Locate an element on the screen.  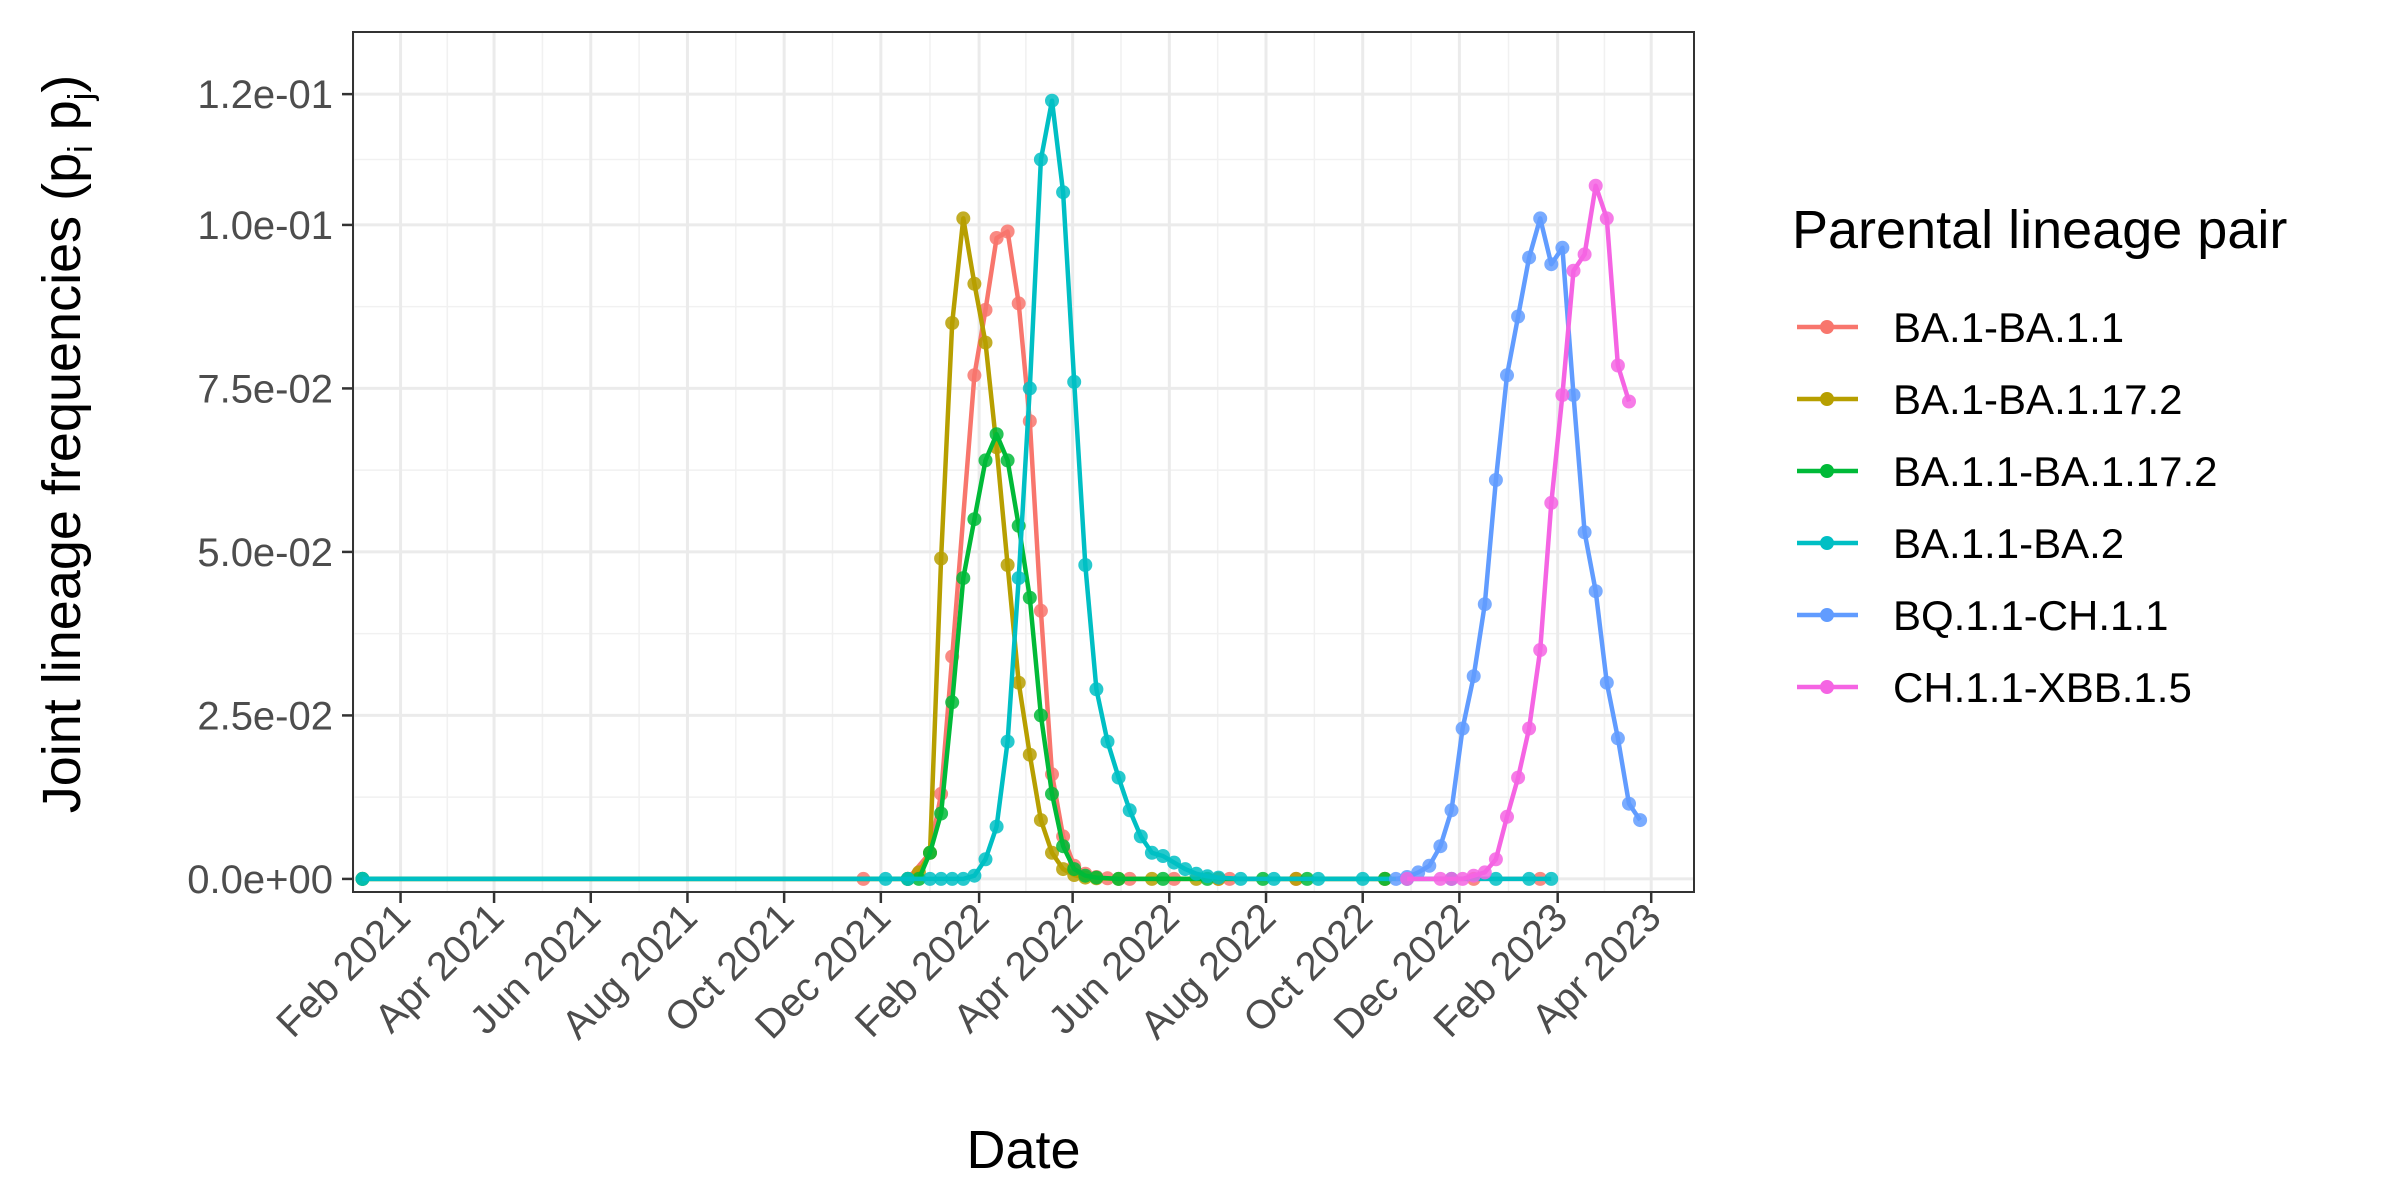
legend-item: BQ.1.1-CH.1.1 is located at coordinates (1982, 615).